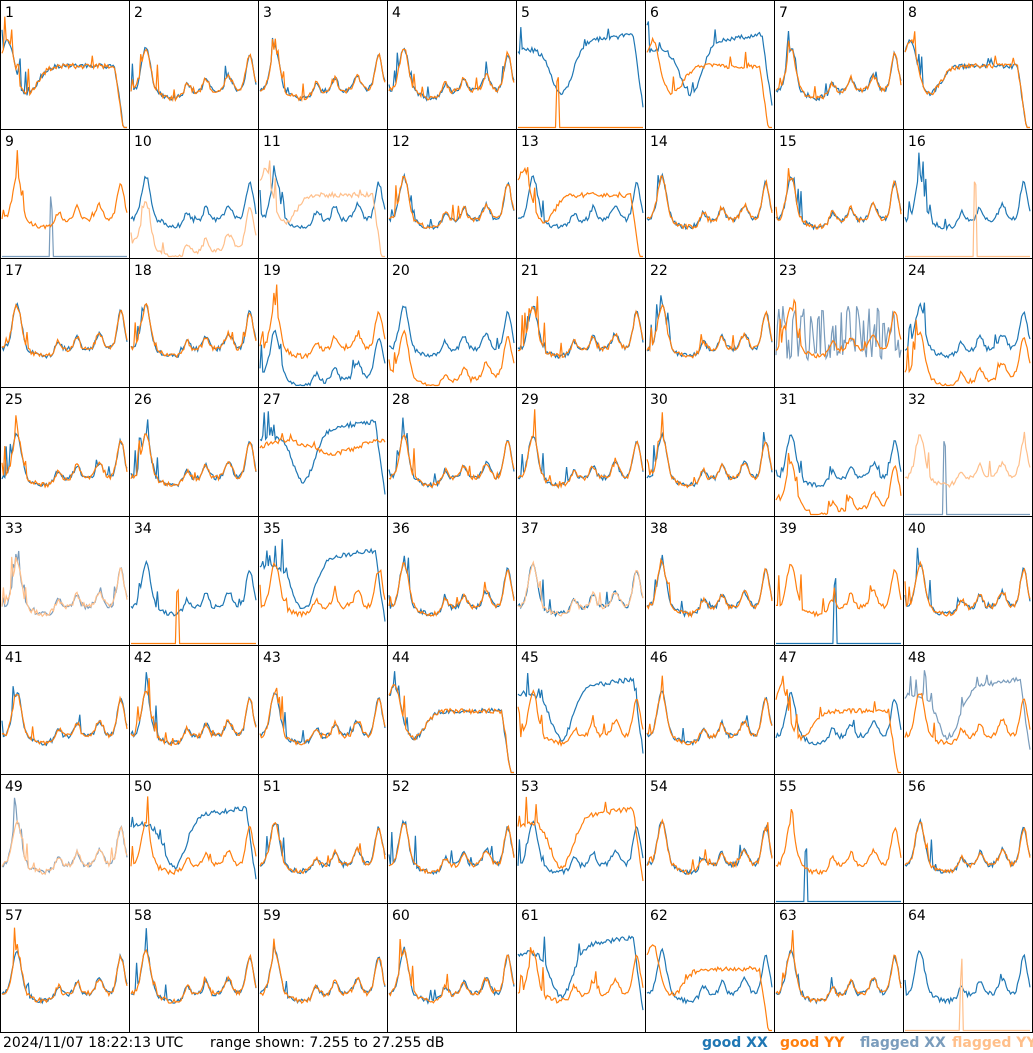  What do you see at coordinates (580, 212) in the screenshot?
I see `panel-13-yy-line` at bounding box center [580, 212].